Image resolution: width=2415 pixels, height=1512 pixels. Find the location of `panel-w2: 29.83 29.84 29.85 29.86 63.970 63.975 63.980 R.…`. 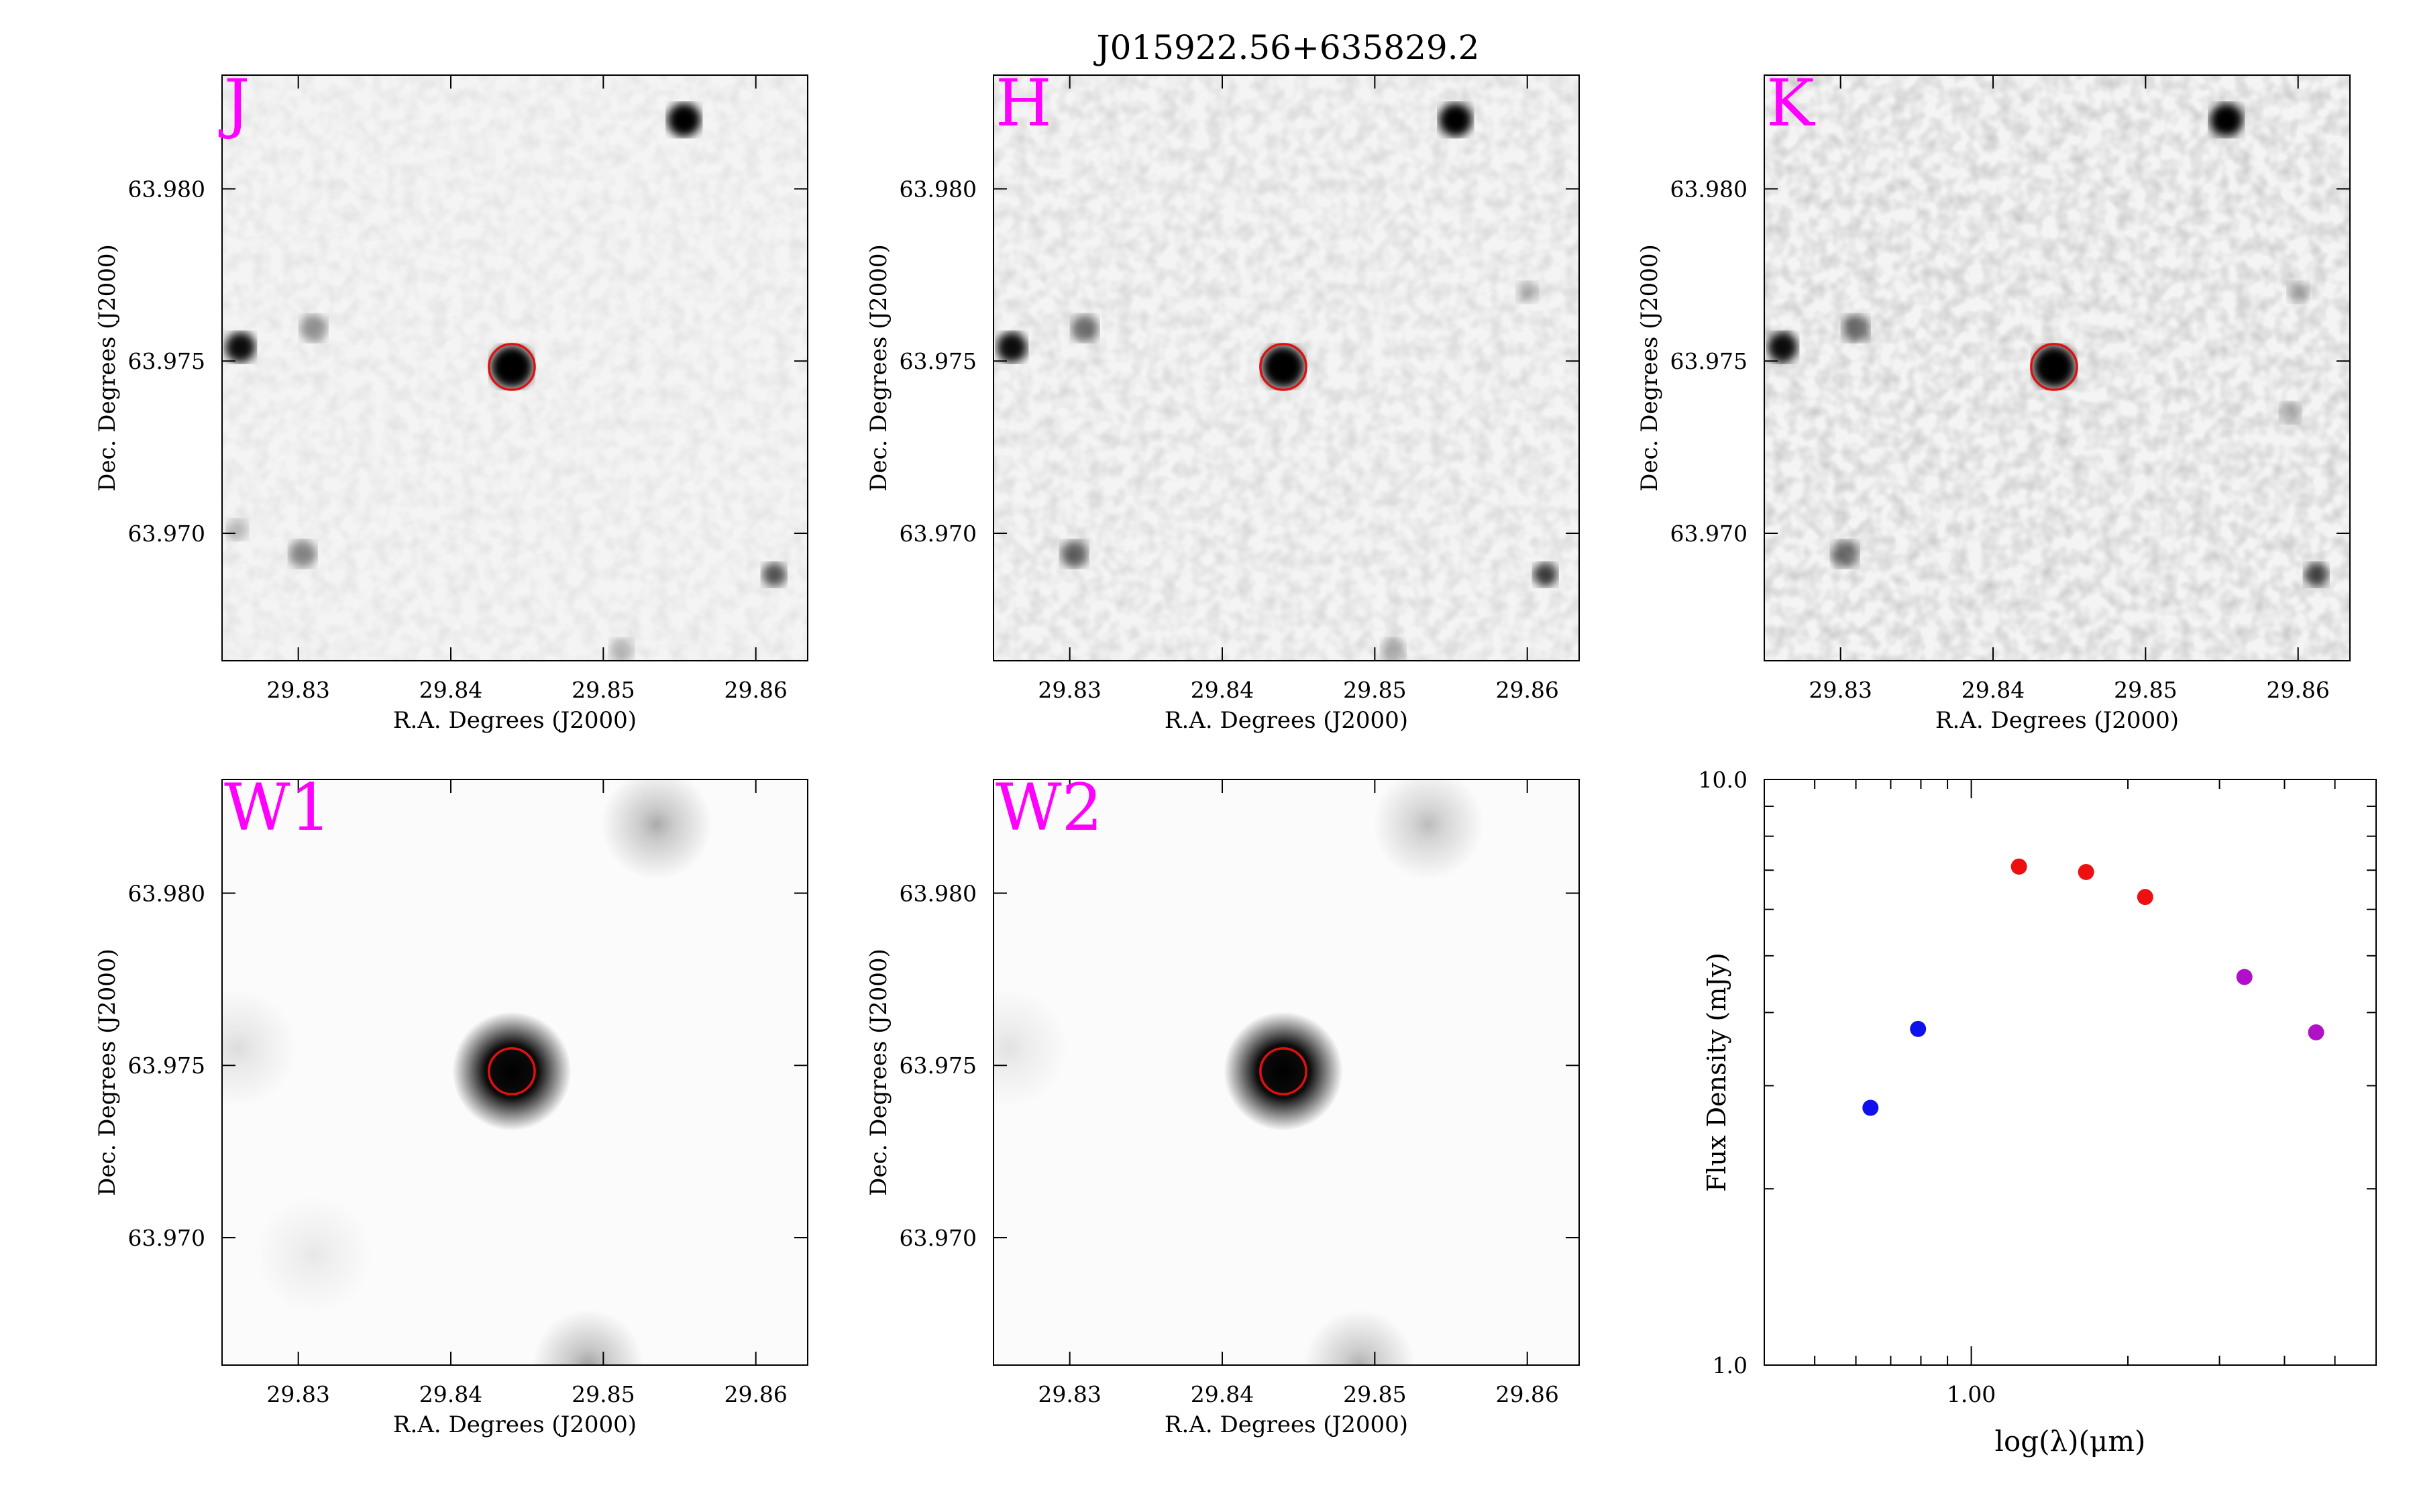

panel-w2: 29.83 29.84 29.85 29.86 63.970 63.975 63.980 R.… is located at coordinates (1222, 1104).